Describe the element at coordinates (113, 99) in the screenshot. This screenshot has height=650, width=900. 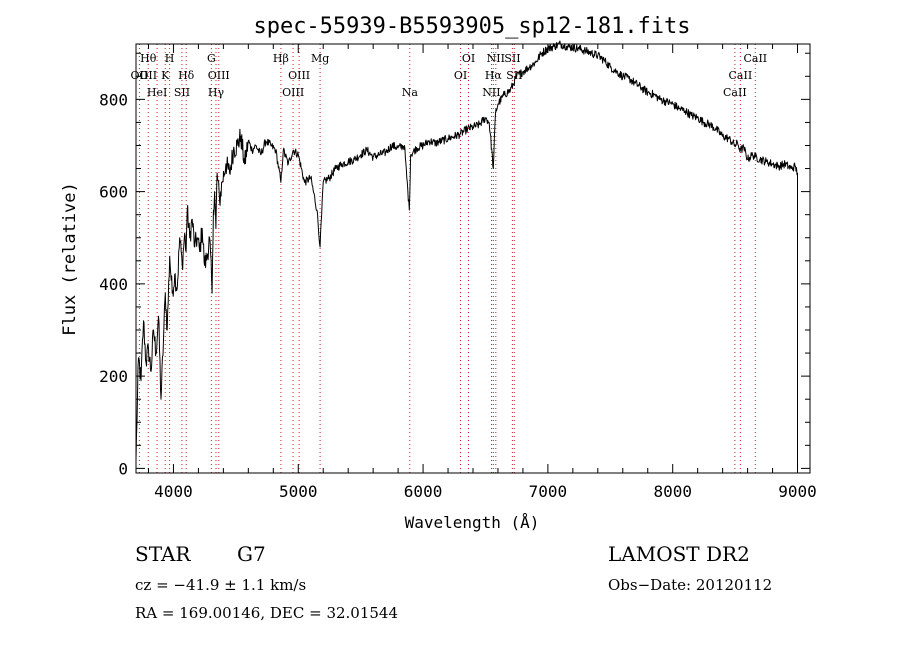
I see `y-tick-label: 800` at that location.